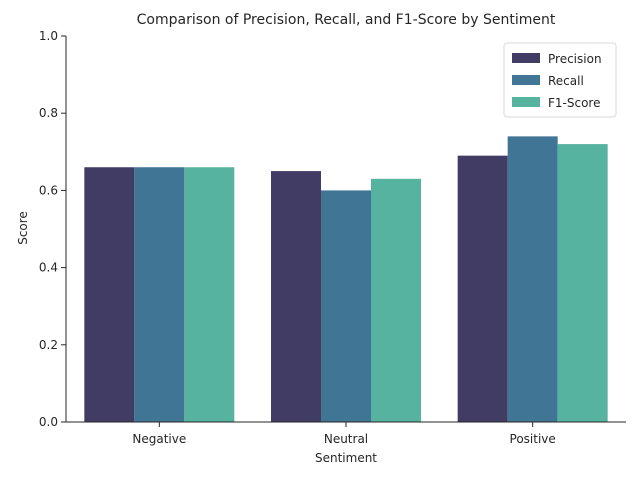 The width and height of the screenshot is (640, 480). I want to click on y-tick-label: 1.0, so click(48, 36).